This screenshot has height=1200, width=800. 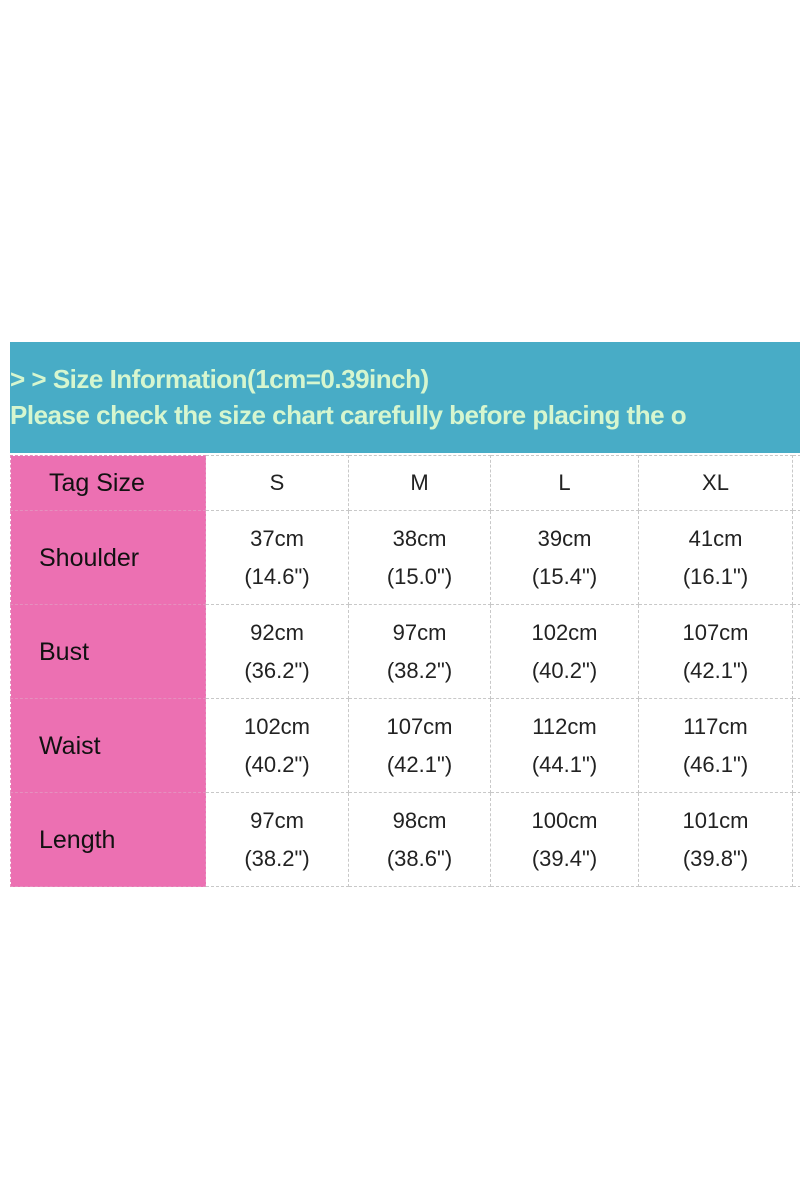 What do you see at coordinates (277, 483) in the screenshot?
I see `size-s: S` at bounding box center [277, 483].